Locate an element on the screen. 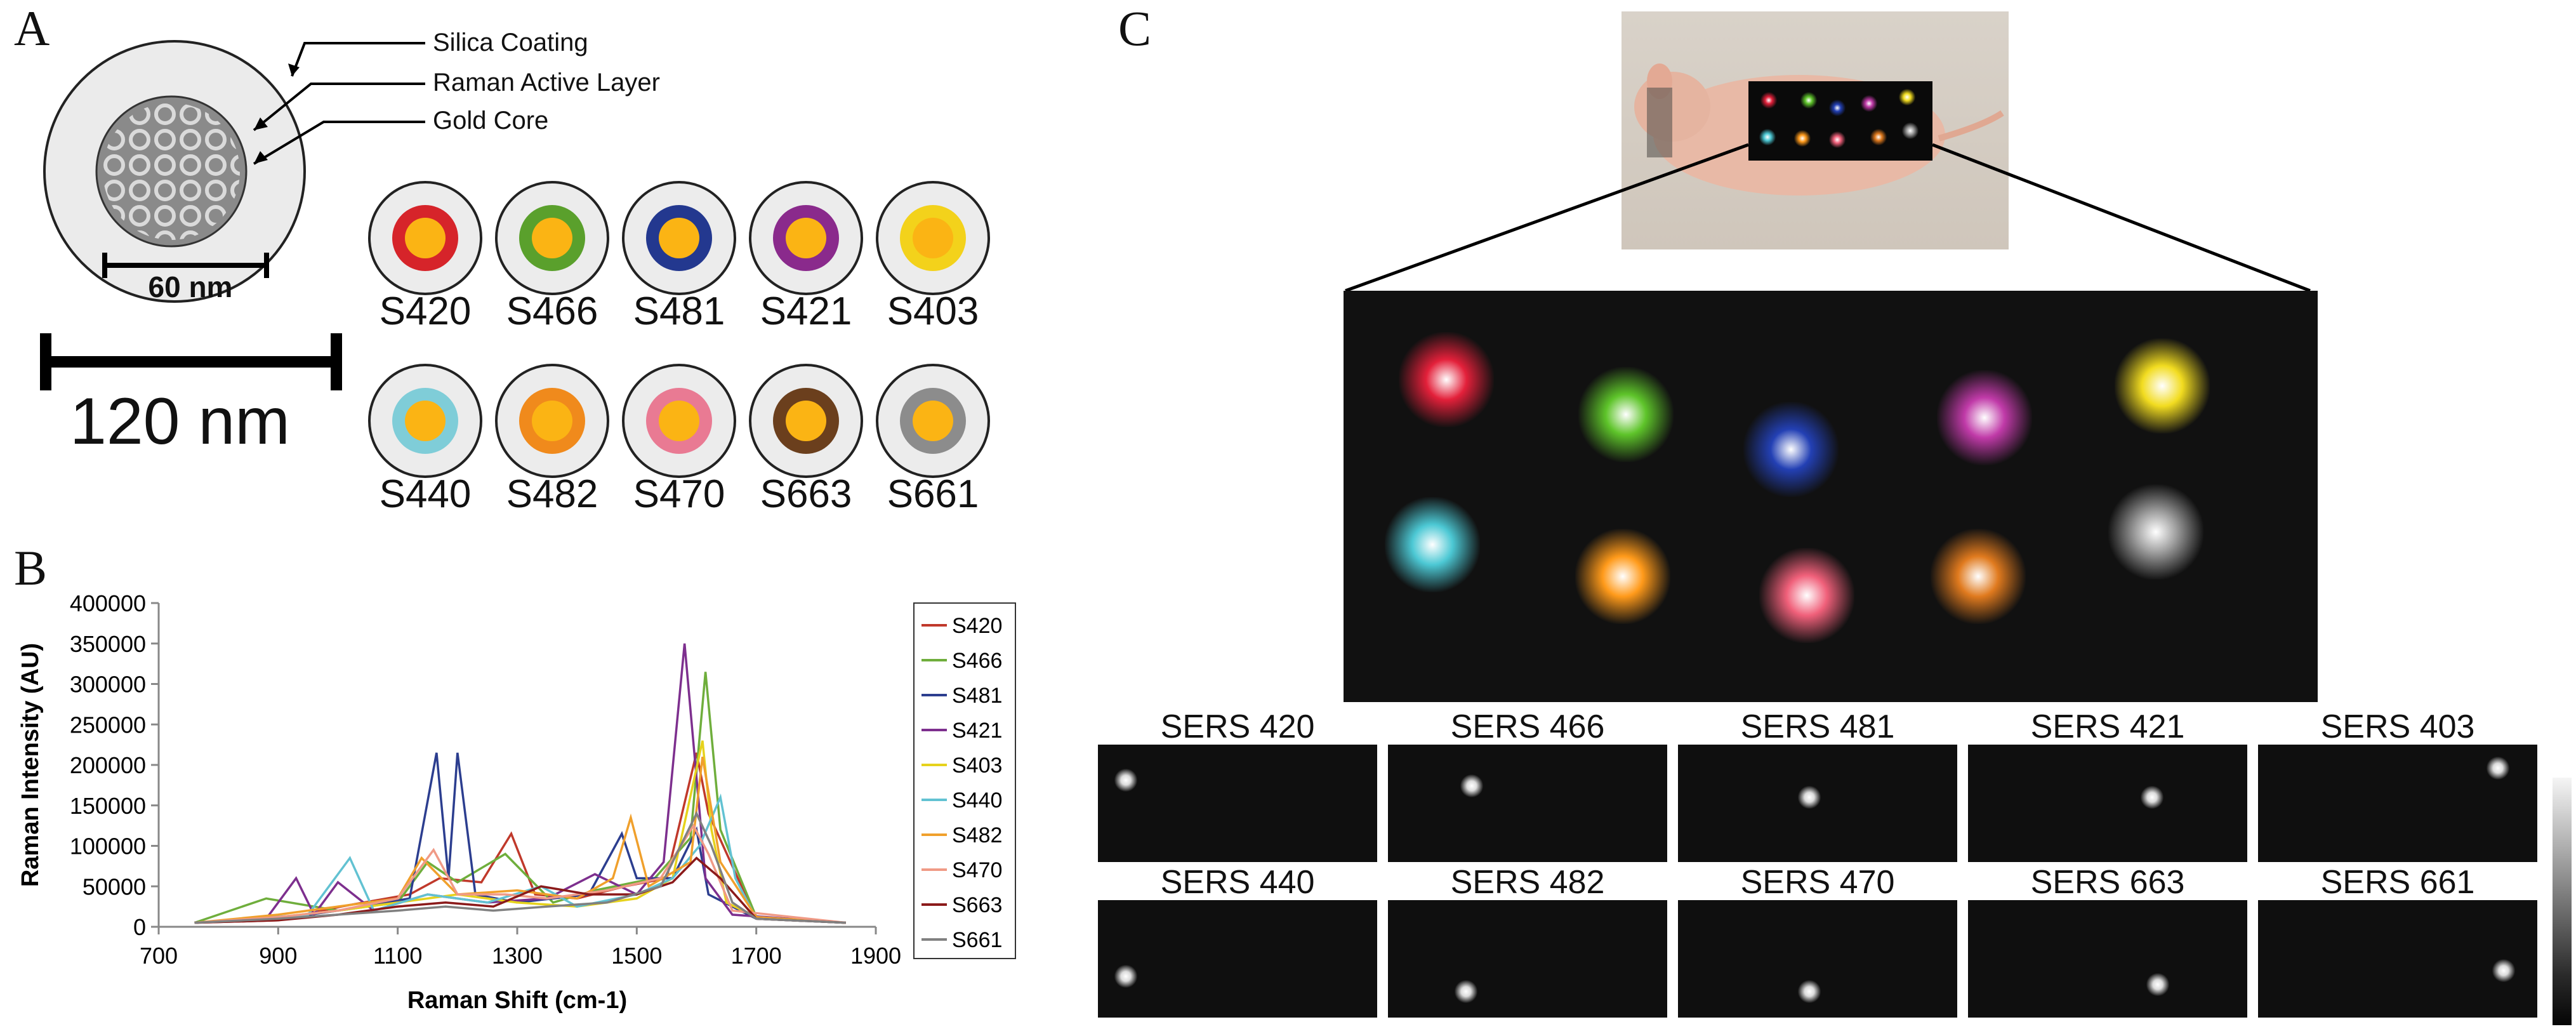 Image resolution: width=2576 pixels, height=1029 pixels. nanoparticle-label: S421 is located at coordinates (806, 311).